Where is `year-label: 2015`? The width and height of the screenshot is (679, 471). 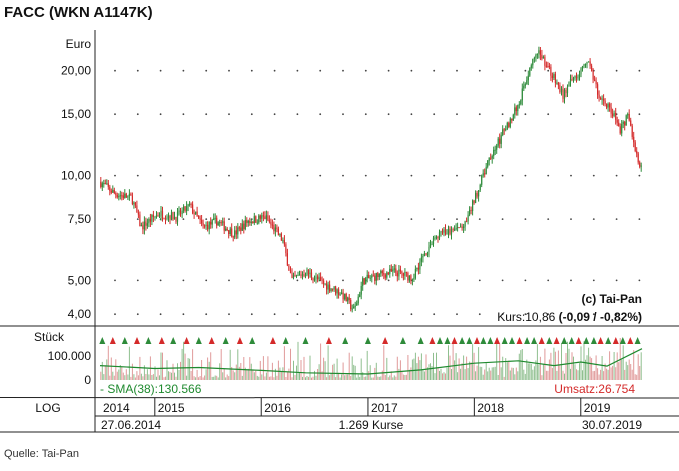 year-label: 2015 is located at coordinates (171, 408).